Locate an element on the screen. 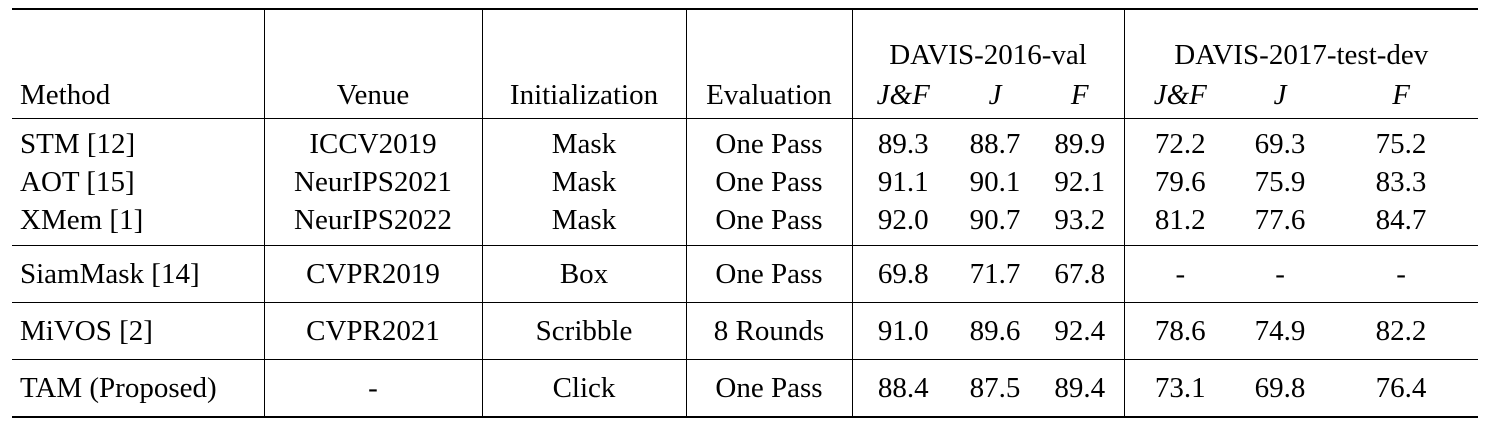 The height and width of the screenshot is (425, 1491). header-d17-j: J is located at coordinates (1280, 94).